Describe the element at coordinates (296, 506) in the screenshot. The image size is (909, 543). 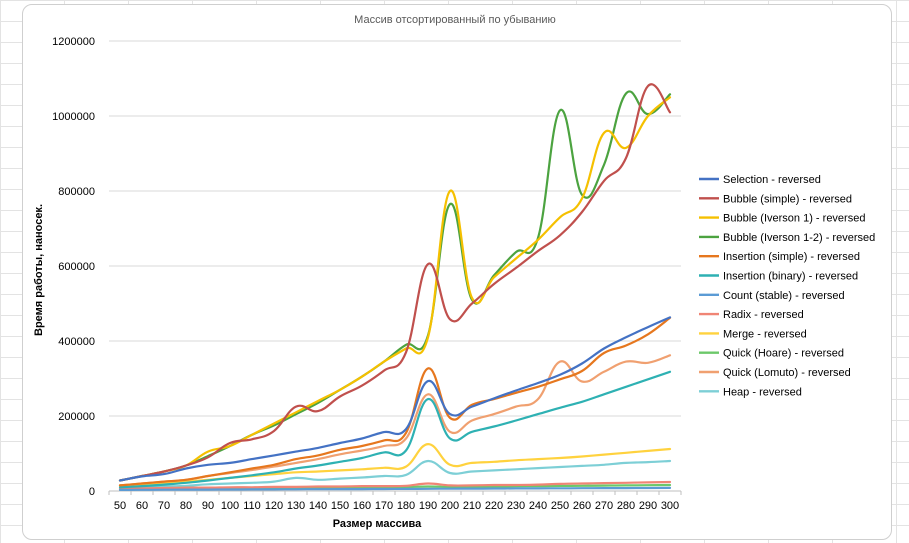
I see `x-tick-label: 130` at that location.